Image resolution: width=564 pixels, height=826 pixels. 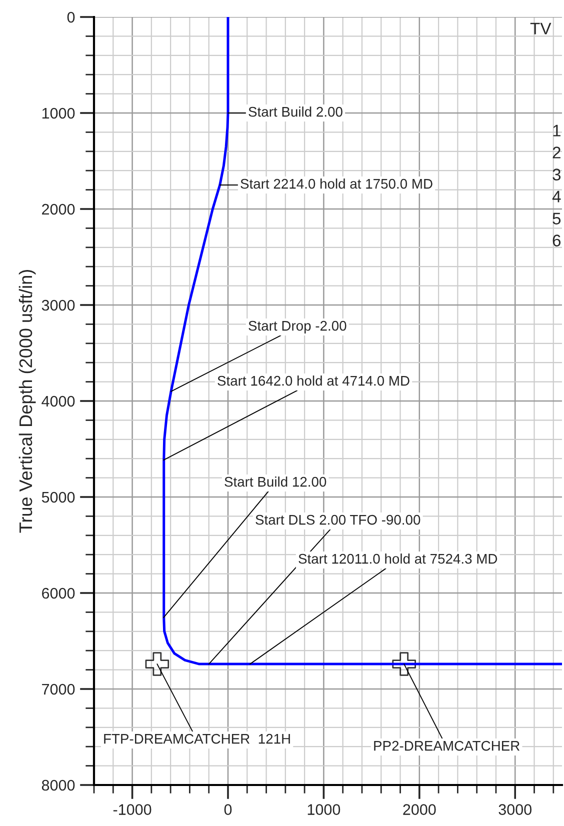 What do you see at coordinates (197, 739) in the screenshot?
I see `annotation: FTP-DREAMCATCHER 121H` at bounding box center [197, 739].